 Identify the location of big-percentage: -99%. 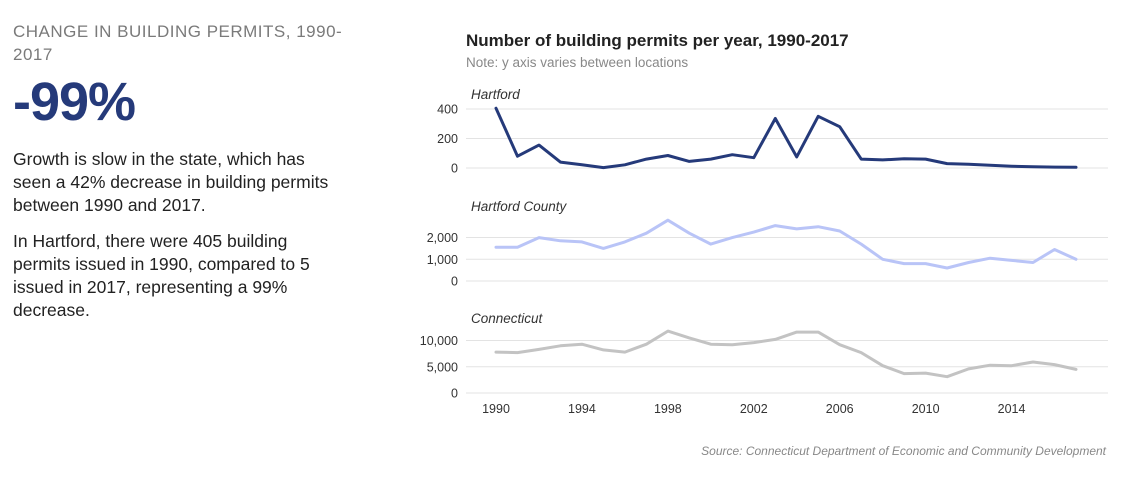
(74, 102).